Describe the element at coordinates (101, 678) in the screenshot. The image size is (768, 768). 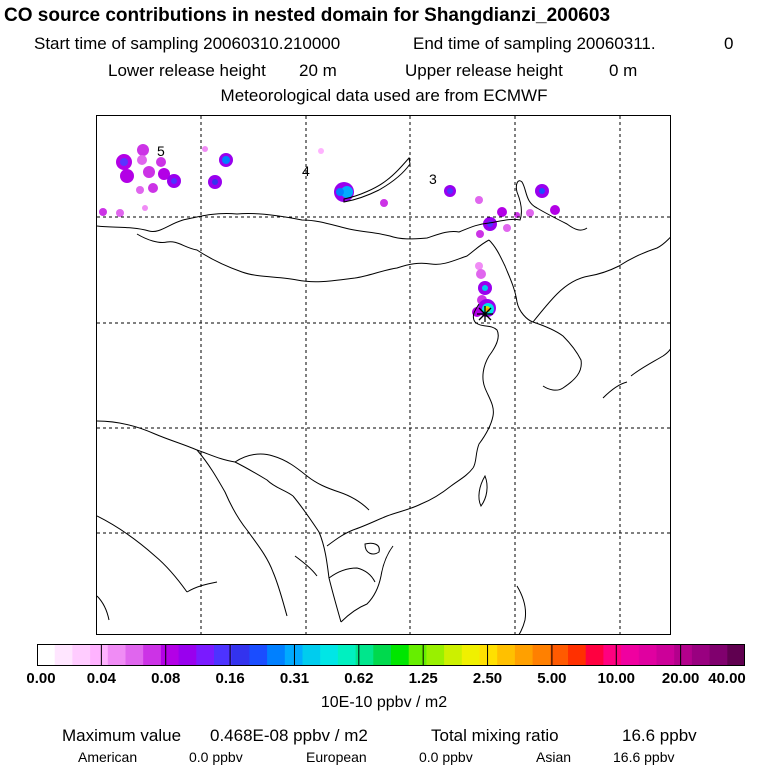
I see `colorbar-tick-label: 0.04` at that location.